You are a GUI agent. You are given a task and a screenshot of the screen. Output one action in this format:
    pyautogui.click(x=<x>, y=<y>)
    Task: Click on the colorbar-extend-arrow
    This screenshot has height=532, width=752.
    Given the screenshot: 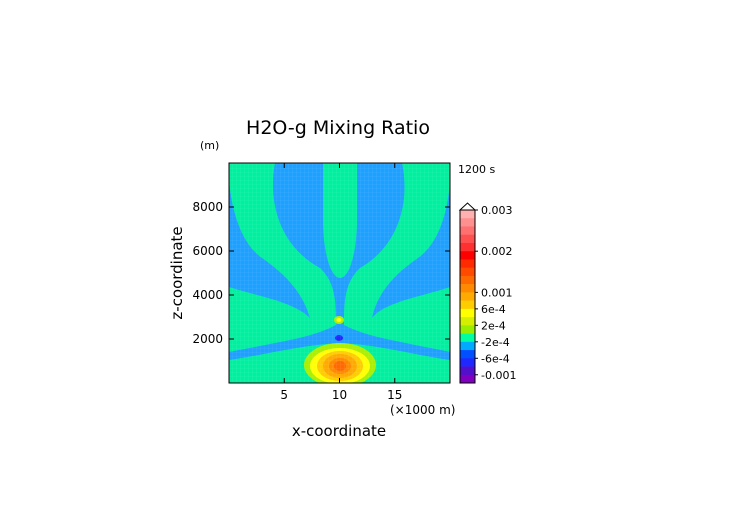 What is the action you would take?
    pyautogui.click(x=467, y=206)
    